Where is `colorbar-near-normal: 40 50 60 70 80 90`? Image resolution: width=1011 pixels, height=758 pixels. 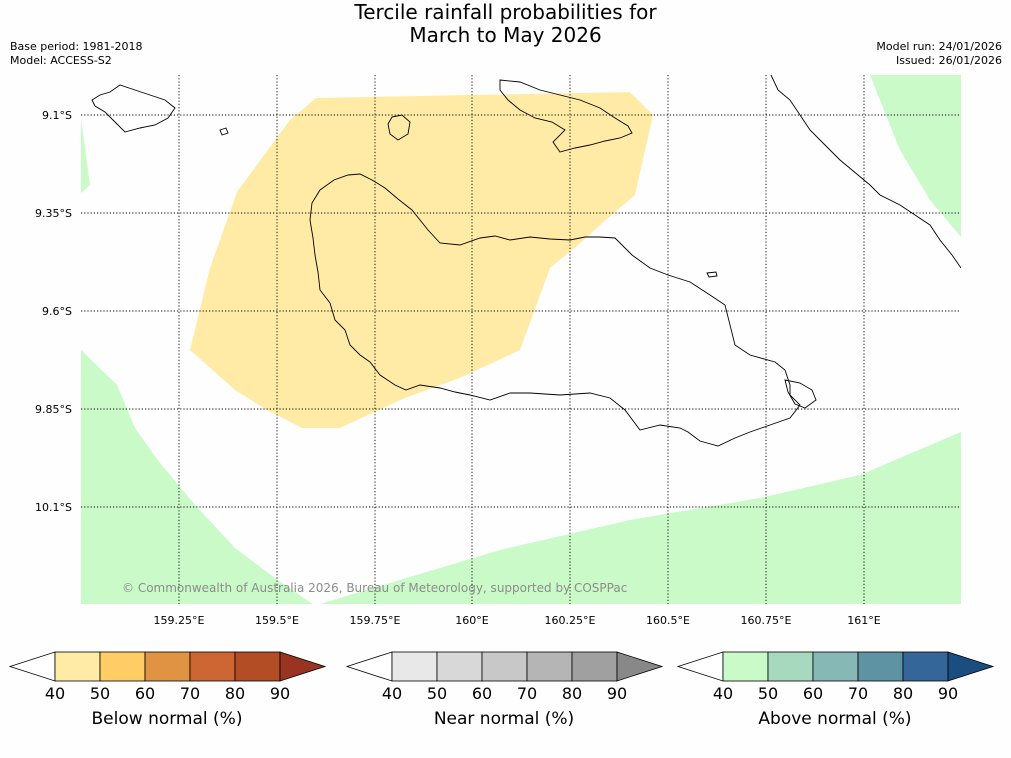
colorbar-near-normal: 40 50 60 70 80 90 is located at coordinates (504, 677).